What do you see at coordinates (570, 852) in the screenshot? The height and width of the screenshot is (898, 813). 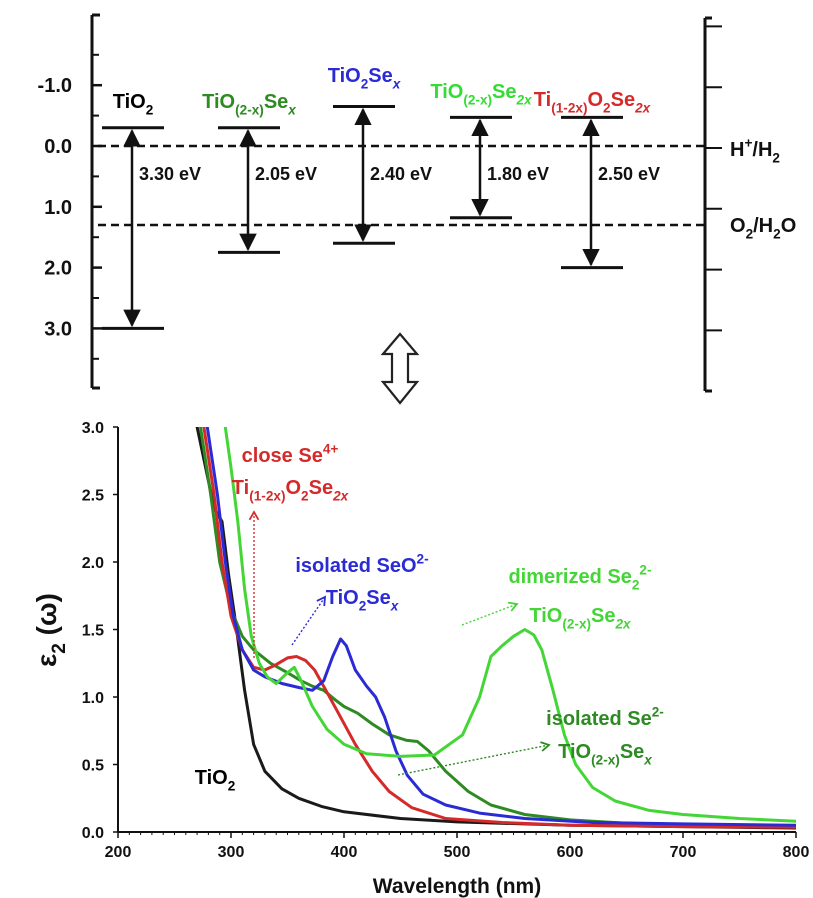 I see `x-tick-label: 600` at bounding box center [570, 852].